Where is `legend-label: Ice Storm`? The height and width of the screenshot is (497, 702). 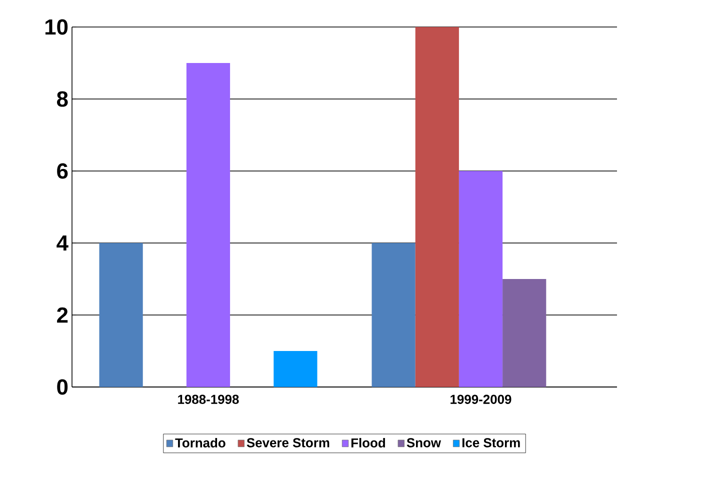
legend-label: Ice Storm is located at coordinates (491, 443).